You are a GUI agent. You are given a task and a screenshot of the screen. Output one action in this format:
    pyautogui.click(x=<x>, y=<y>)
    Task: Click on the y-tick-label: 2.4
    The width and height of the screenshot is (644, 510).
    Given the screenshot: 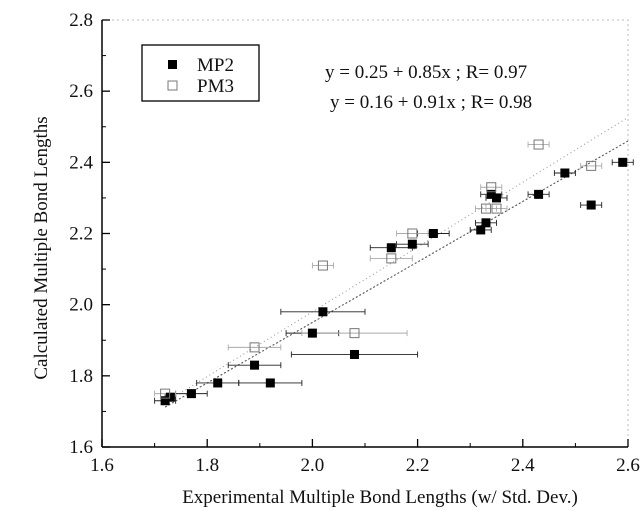 What is the action you would take?
    pyautogui.click(x=81, y=162)
    